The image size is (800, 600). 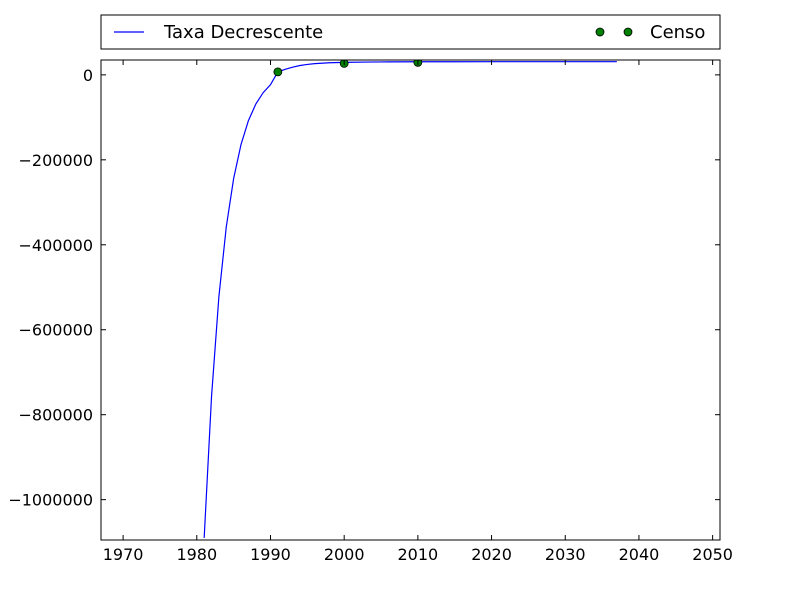 What do you see at coordinates (639, 554) in the screenshot?
I see `x-tick-label: 2040` at bounding box center [639, 554].